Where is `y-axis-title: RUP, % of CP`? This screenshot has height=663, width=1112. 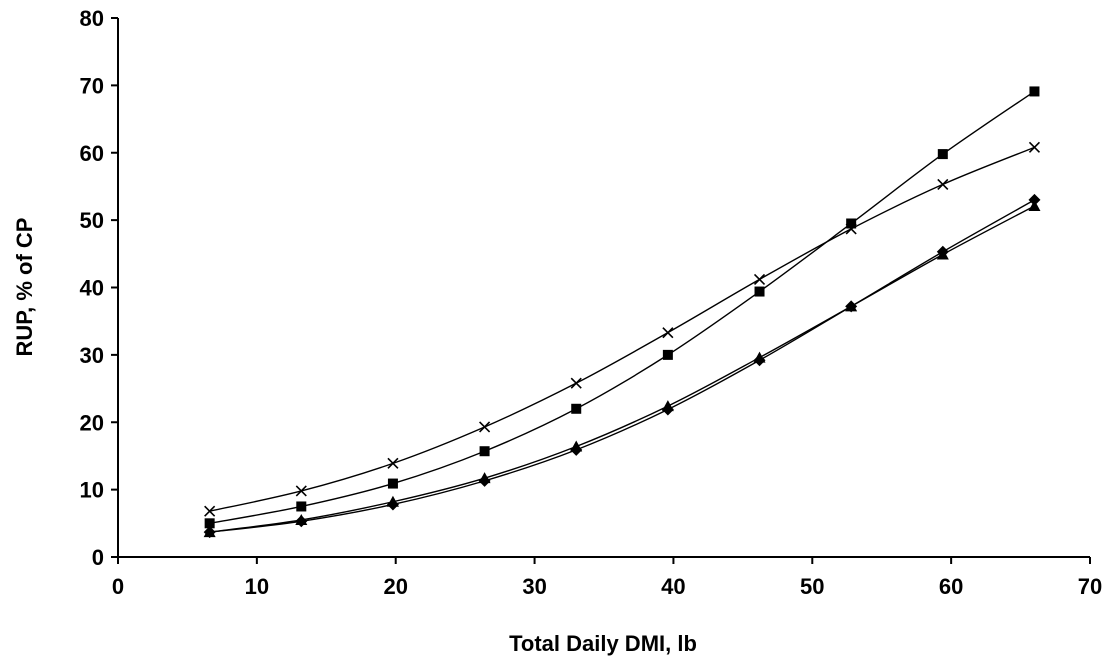 y-axis-title: RUP, % of CP is located at coordinates (24, 287).